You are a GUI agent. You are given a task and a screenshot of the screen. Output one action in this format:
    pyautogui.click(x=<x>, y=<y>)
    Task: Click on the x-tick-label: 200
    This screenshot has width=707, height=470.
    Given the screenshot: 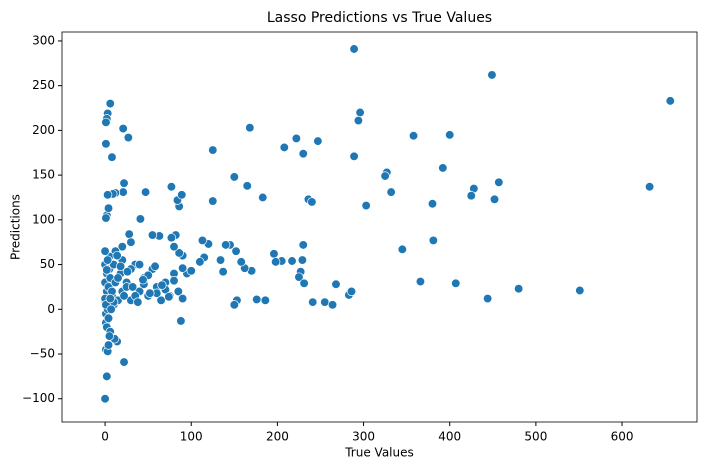 What is the action you would take?
    pyautogui.click(x=277, y=437)
    